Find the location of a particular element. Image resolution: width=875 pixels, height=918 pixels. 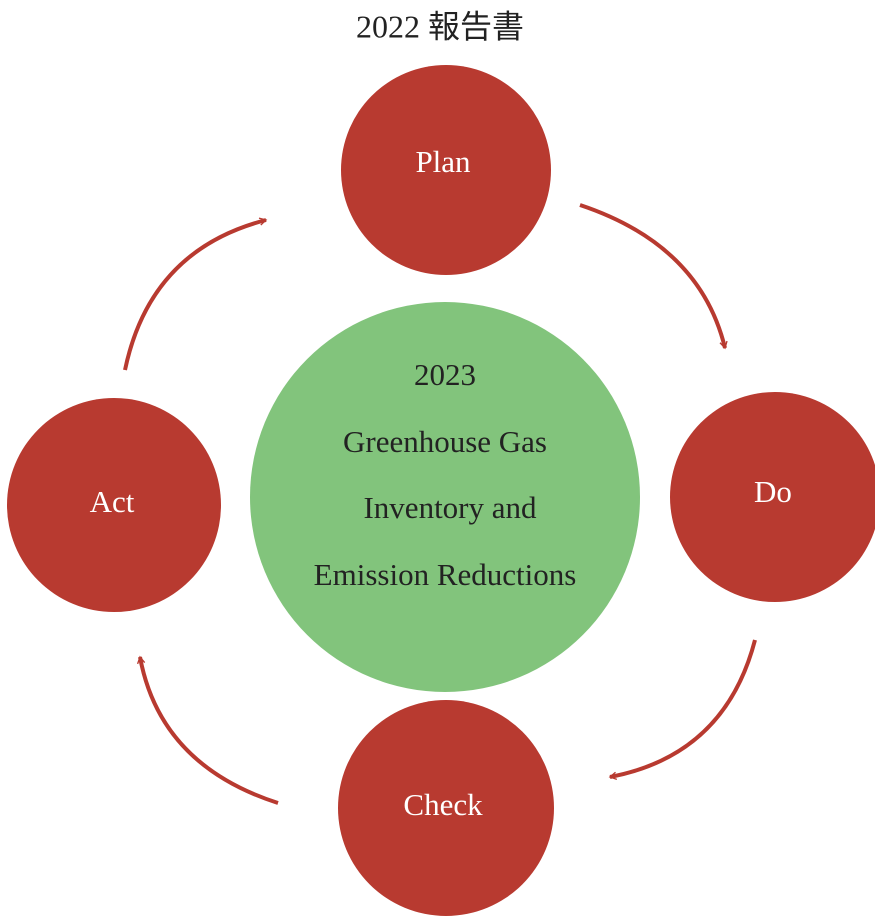

center-line: Greenhouse Gas is located at coordinates (445, 441).